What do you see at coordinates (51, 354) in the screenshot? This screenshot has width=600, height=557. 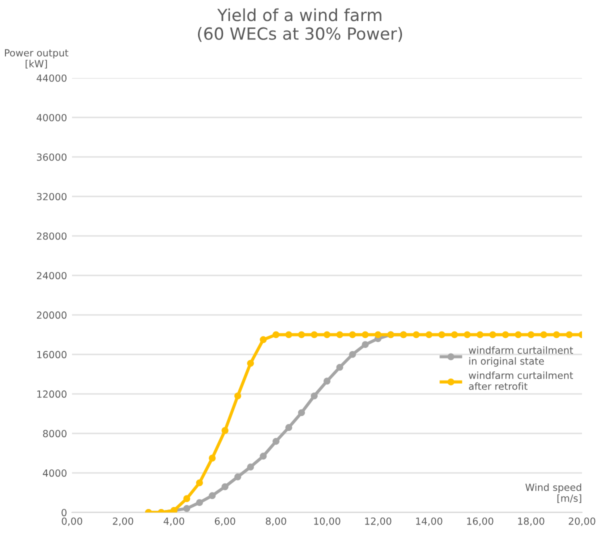 I see `y-tick-label: 16000` at bounding box center [51, 354].